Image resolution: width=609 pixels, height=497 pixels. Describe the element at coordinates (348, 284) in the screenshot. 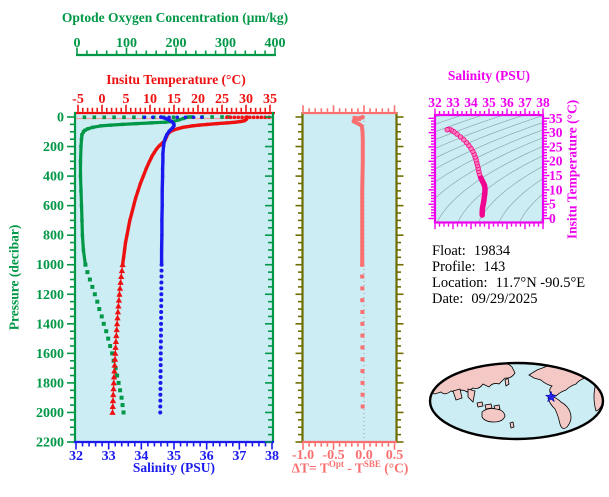

I see `delta-t-panel-axes: -1.0 -0.5 0.0 0.5` at that location.